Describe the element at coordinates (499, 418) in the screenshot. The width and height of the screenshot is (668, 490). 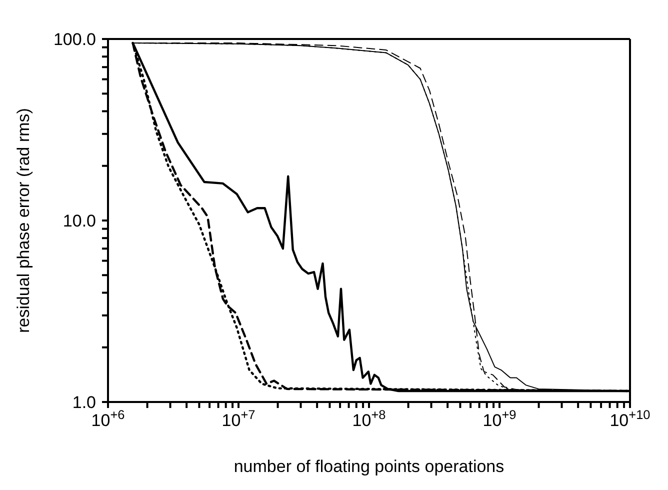
I see `x-tick-label: 10$^{+9}$` at that location.